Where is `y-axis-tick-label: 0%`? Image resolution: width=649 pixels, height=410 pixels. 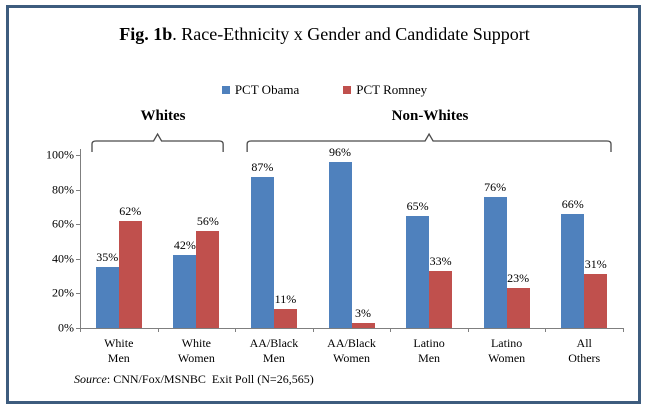 y-axis-tick-label: 0% is located at coordinates (66, 327).